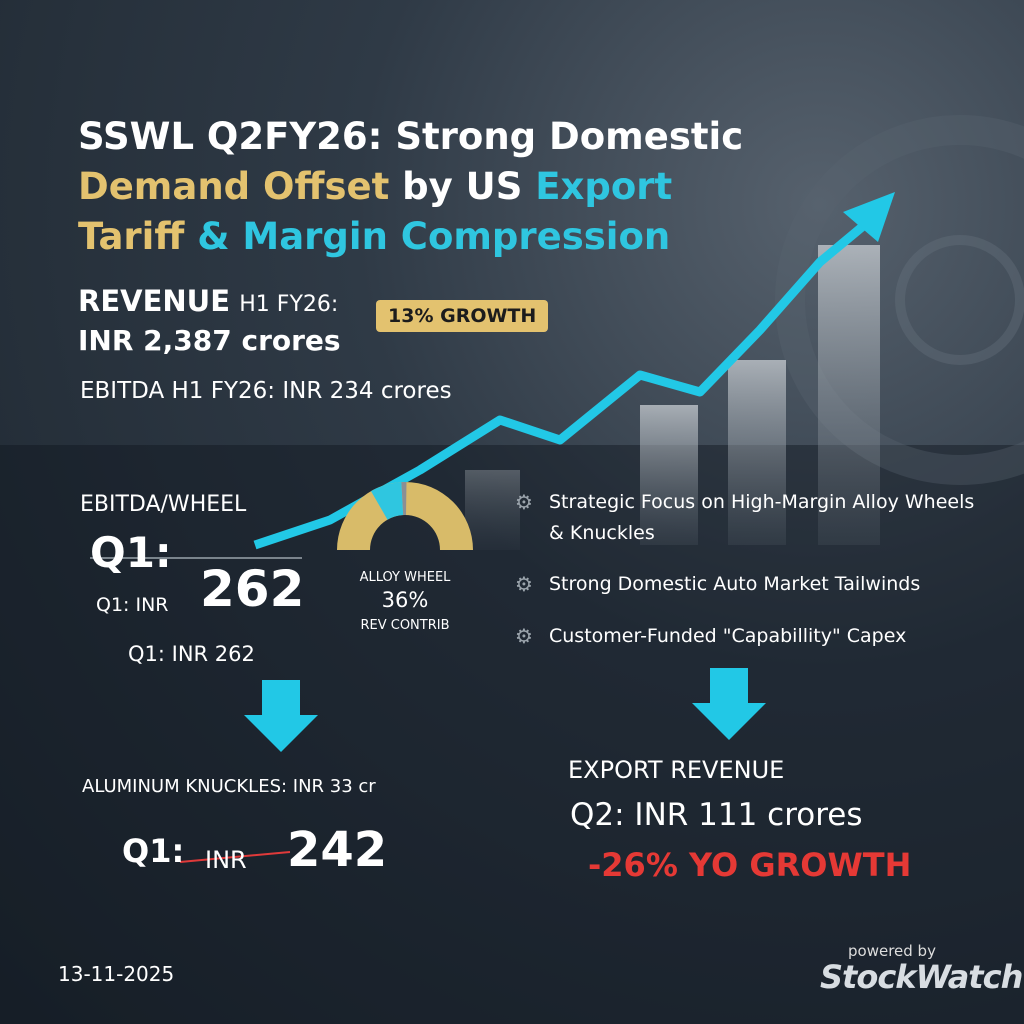 This screenshot has width=1024, height=1024. Describe the element at coordinates (735, 584) in the screenshot. I see `bullet-text: Strong Domestic Auto Market Tailwinds` at that location.